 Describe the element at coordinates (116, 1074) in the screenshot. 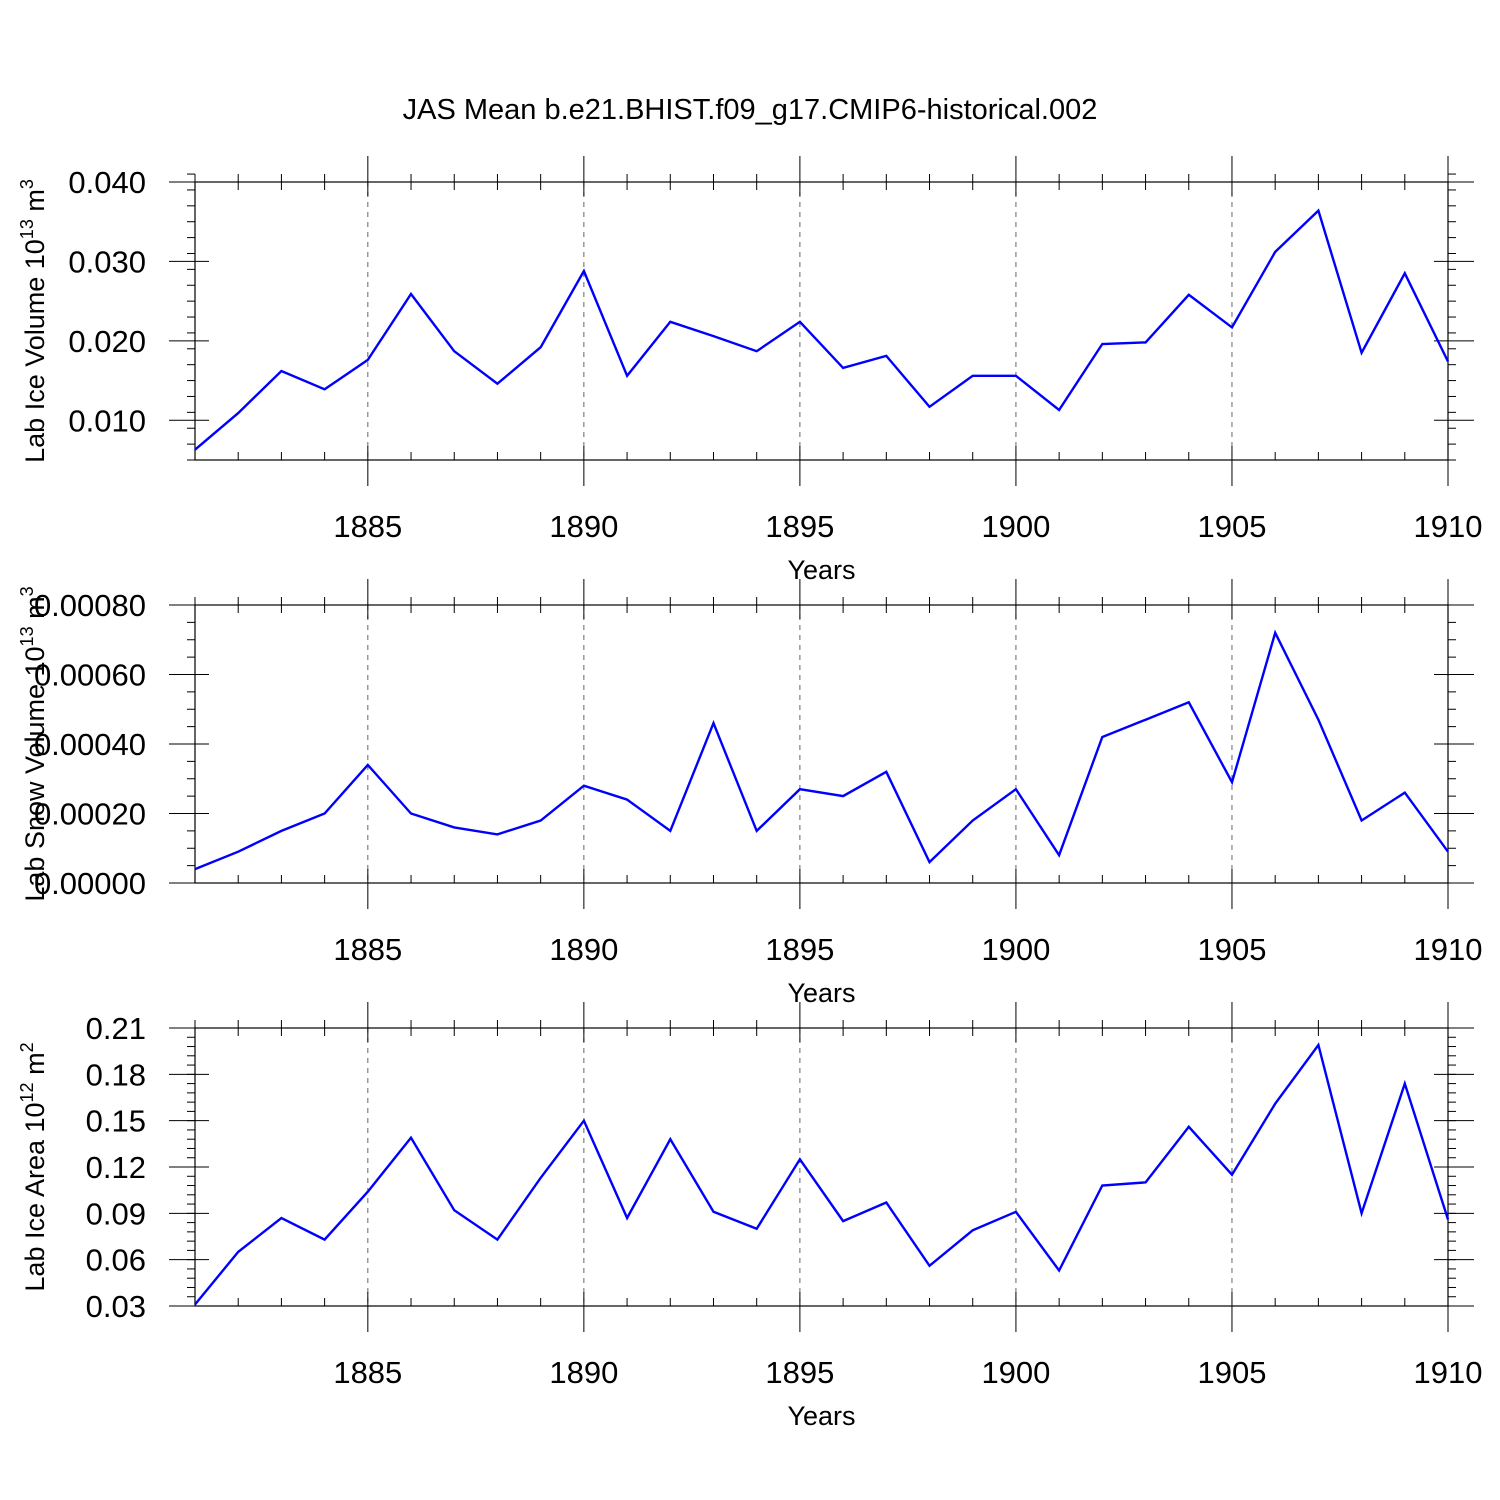

I see `y-tick-label: 0.18` at that location.